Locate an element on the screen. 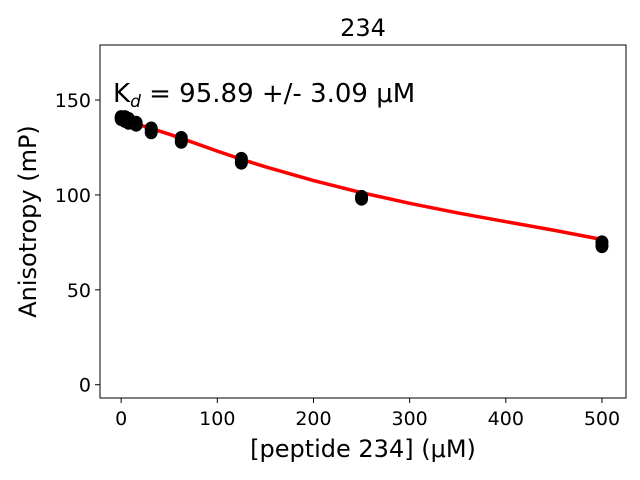  x-tick-label: 400 is located at coordinates (506, 419).